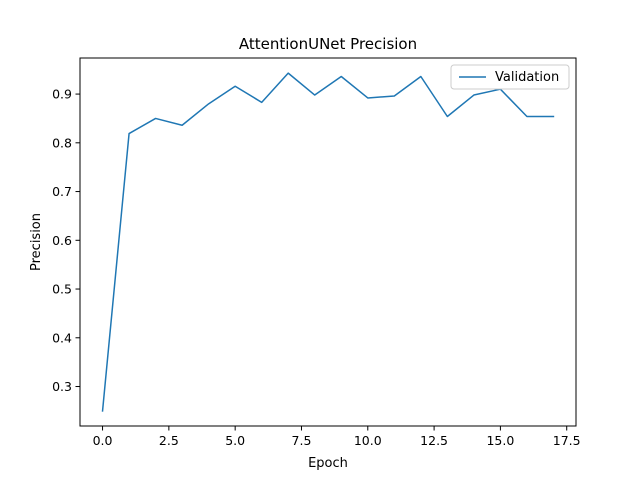 The image size is (640, 480). I want to click on y-tick-label: 0.3, so click(62, 386).